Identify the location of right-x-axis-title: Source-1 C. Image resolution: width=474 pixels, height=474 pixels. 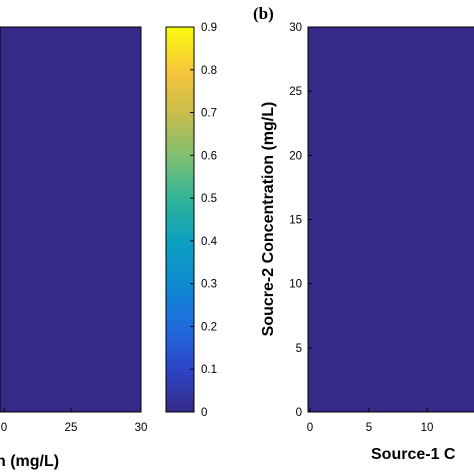
(413, 454).